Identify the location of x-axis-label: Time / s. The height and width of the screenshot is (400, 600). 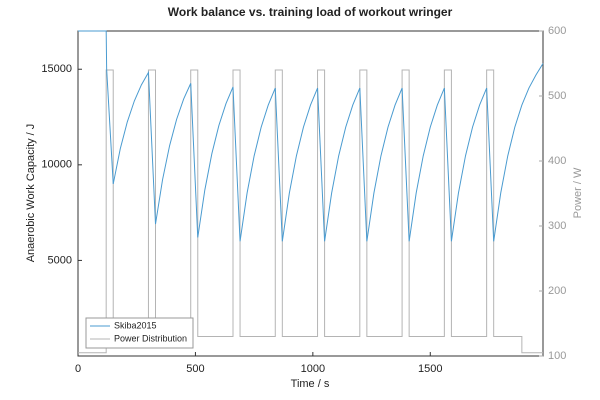
(310, 384).